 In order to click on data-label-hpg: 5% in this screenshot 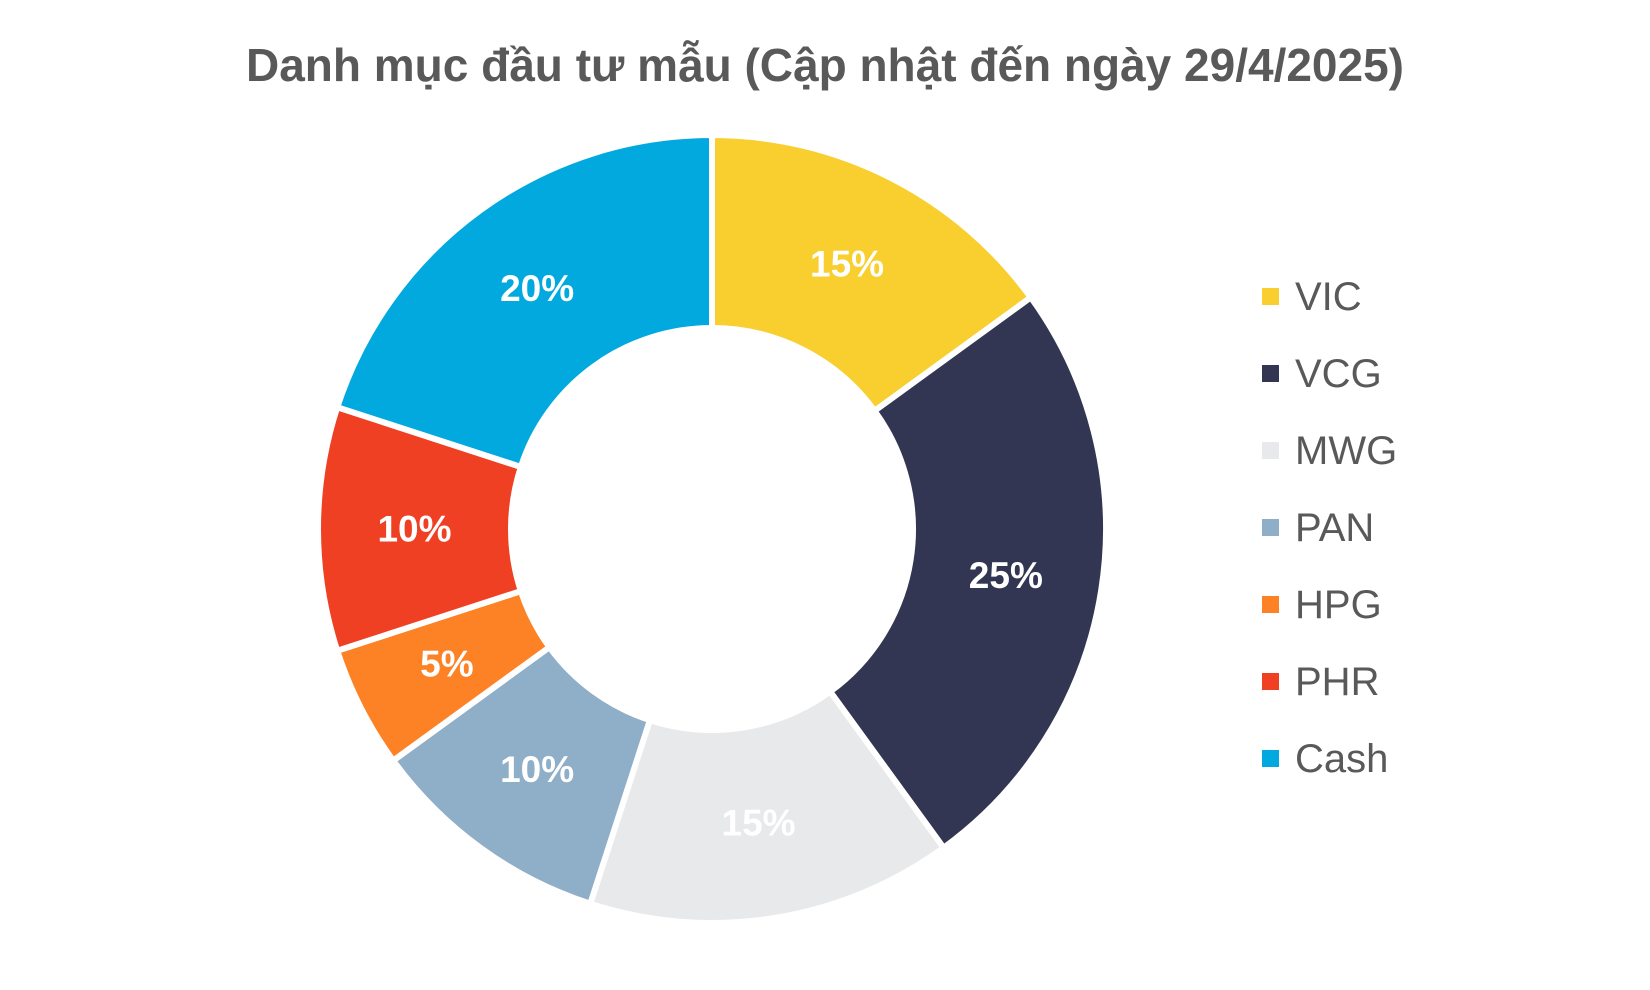, I will do `click(446, 664)`.